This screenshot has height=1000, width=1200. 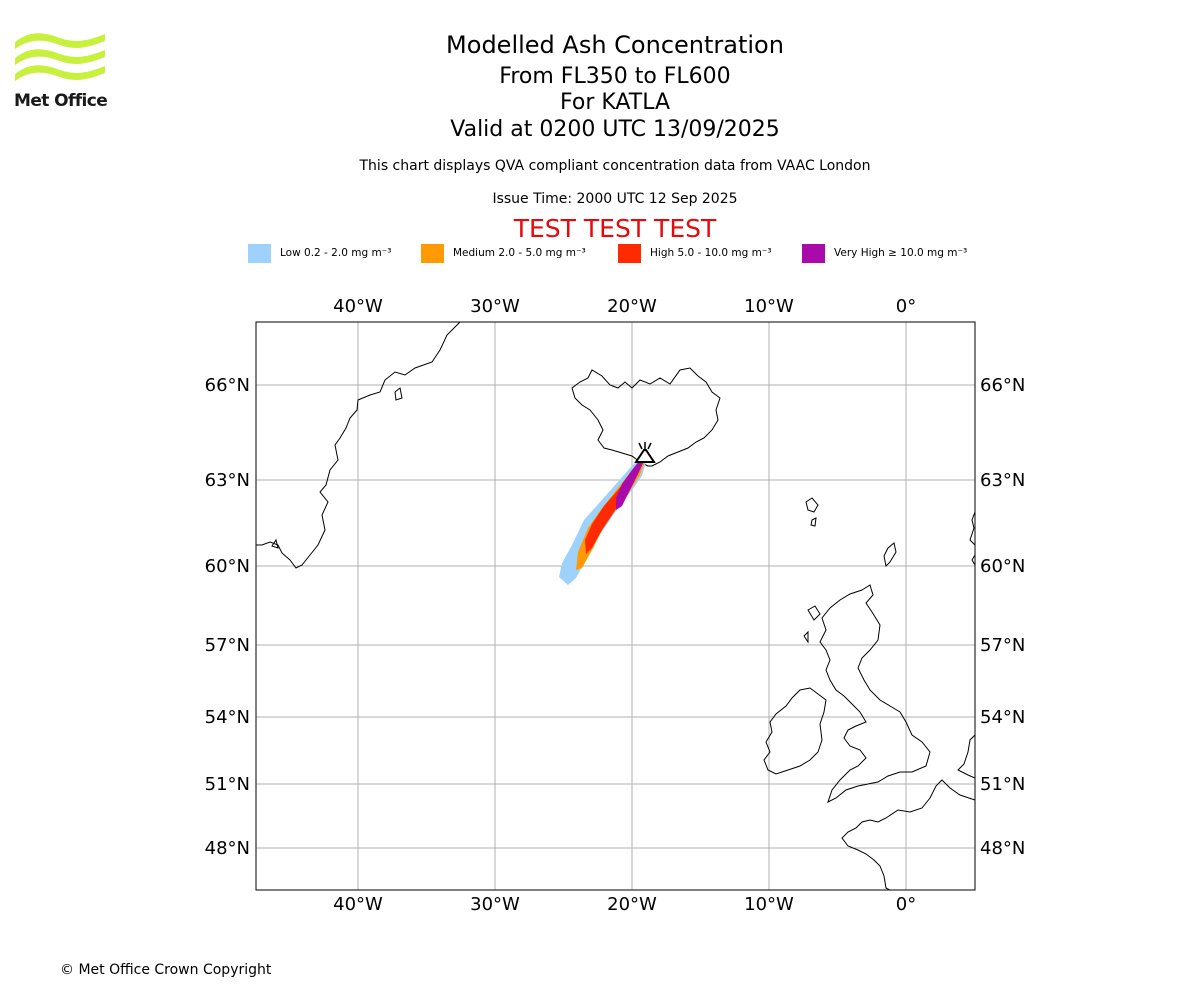 What do you see at coordinates (615, 102) in the screenshot?
I see `volcano-subtitle: For KATLA` at bounding box center [615, 102].